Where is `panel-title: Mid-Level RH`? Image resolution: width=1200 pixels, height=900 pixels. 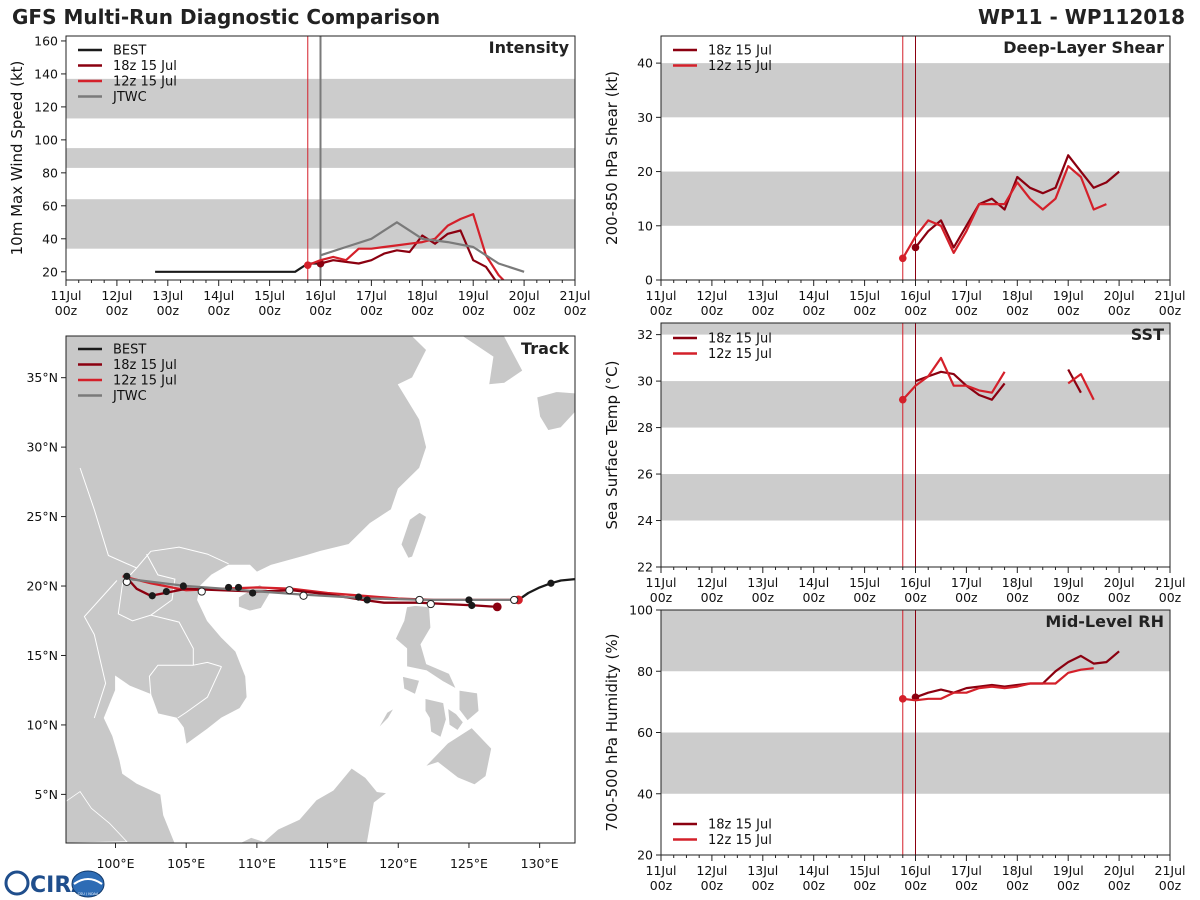 panel-title: Mid-Level RH is located at coordinates (1104, 621).